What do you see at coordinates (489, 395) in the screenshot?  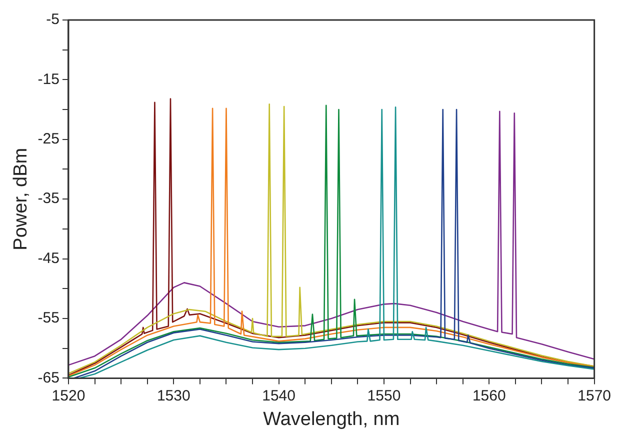 I see `x-tick-label: 1560` at bounding box center [489, 395].